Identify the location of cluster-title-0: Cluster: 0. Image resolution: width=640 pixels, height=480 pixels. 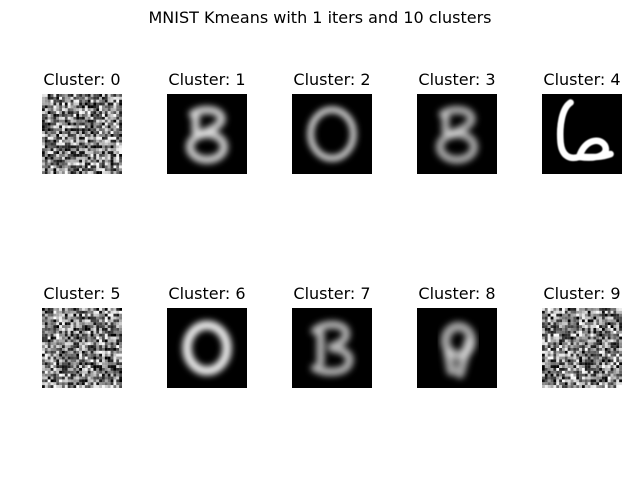
(82, 79).